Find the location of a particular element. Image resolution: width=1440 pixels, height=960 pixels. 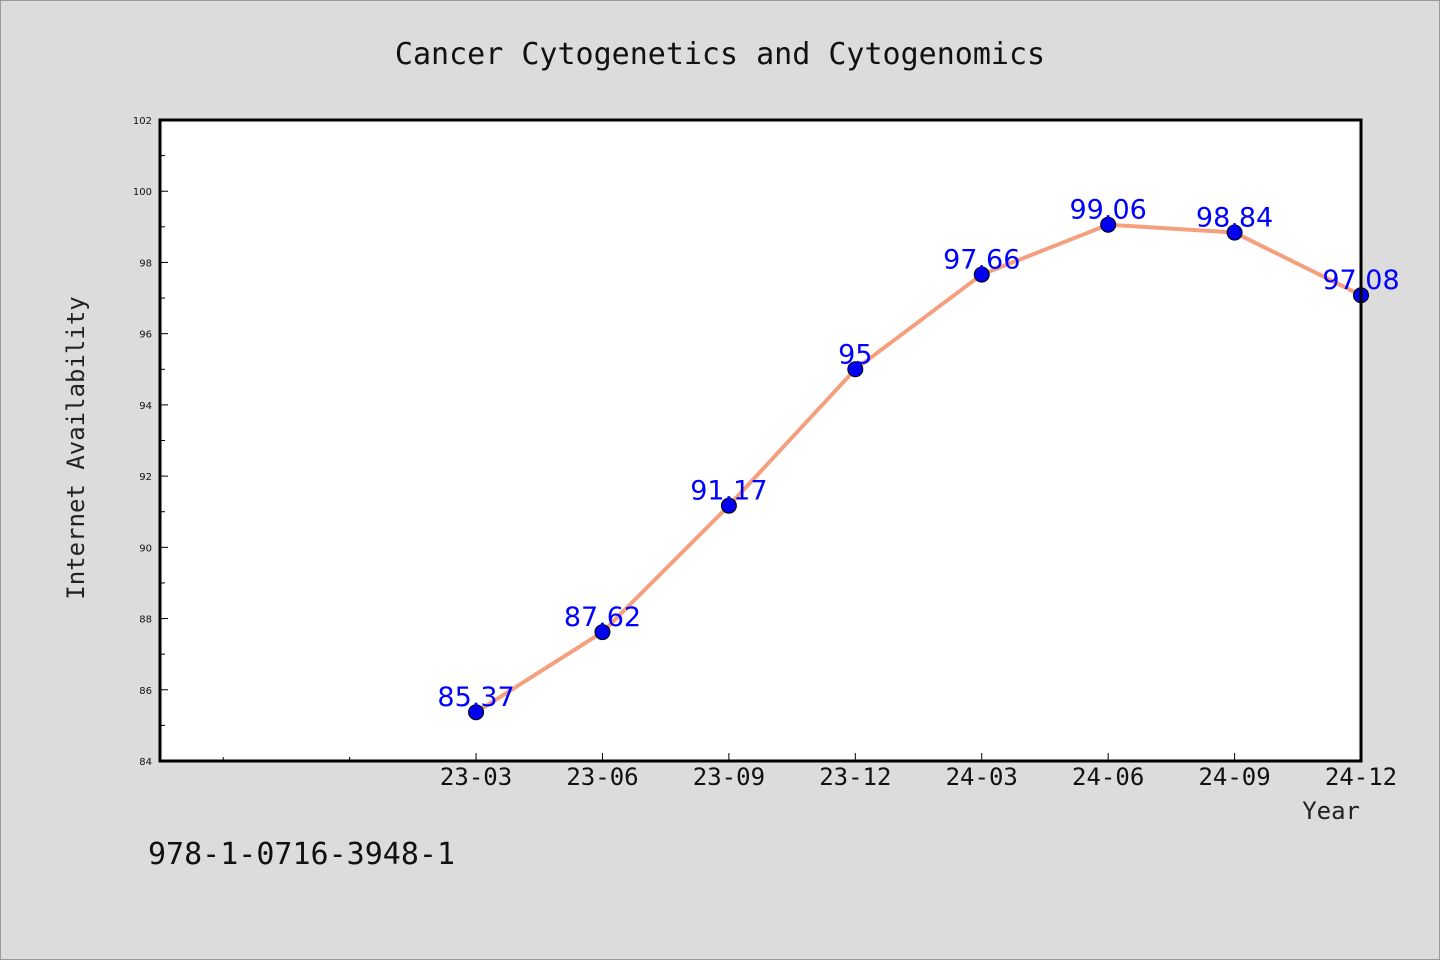

y-tick-label: 92 is located at coordinates (145, 477).